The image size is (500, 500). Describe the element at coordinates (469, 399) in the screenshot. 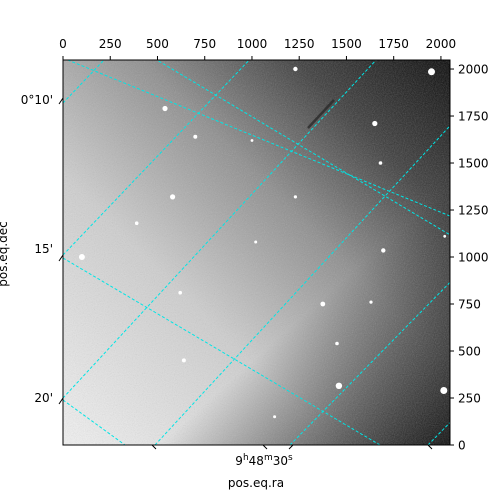

I see `y-tick-label-250: 250` at that location.